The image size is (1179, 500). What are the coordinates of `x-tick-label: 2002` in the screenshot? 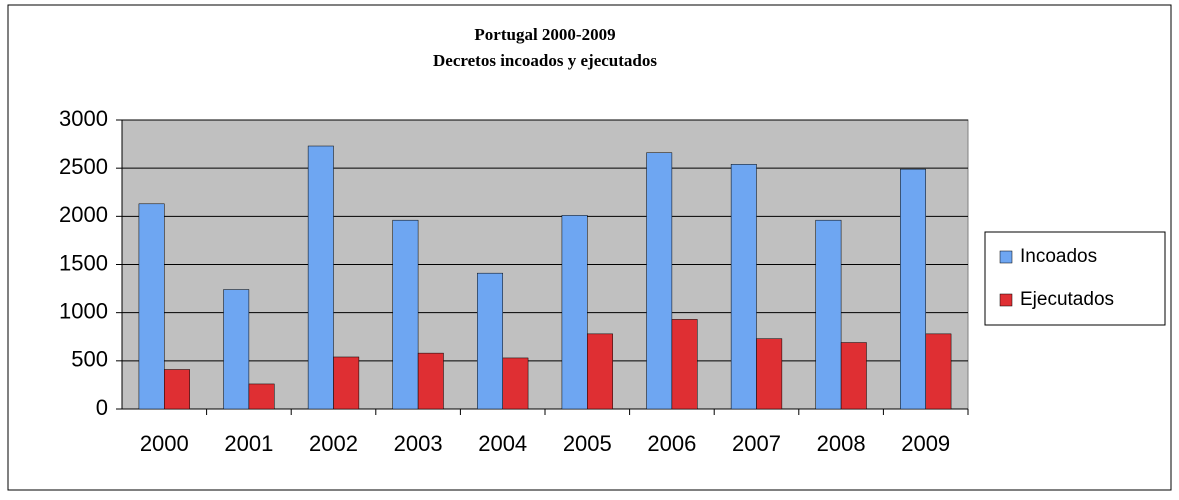 It's located at (333, 443).